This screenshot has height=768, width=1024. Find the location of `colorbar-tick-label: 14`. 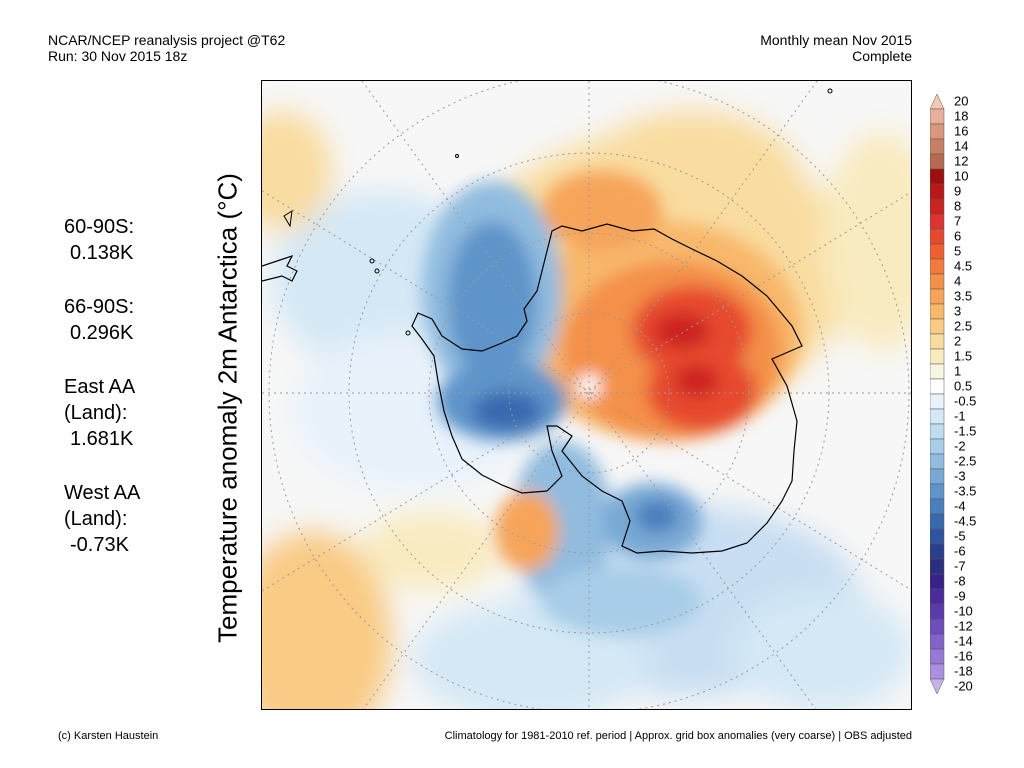

colorbar-tick-label: 14 is located at coordinates (961, 146).